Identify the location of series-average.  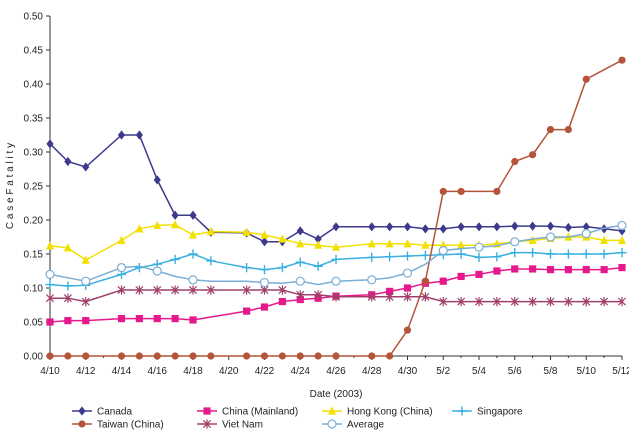
(336, 254).